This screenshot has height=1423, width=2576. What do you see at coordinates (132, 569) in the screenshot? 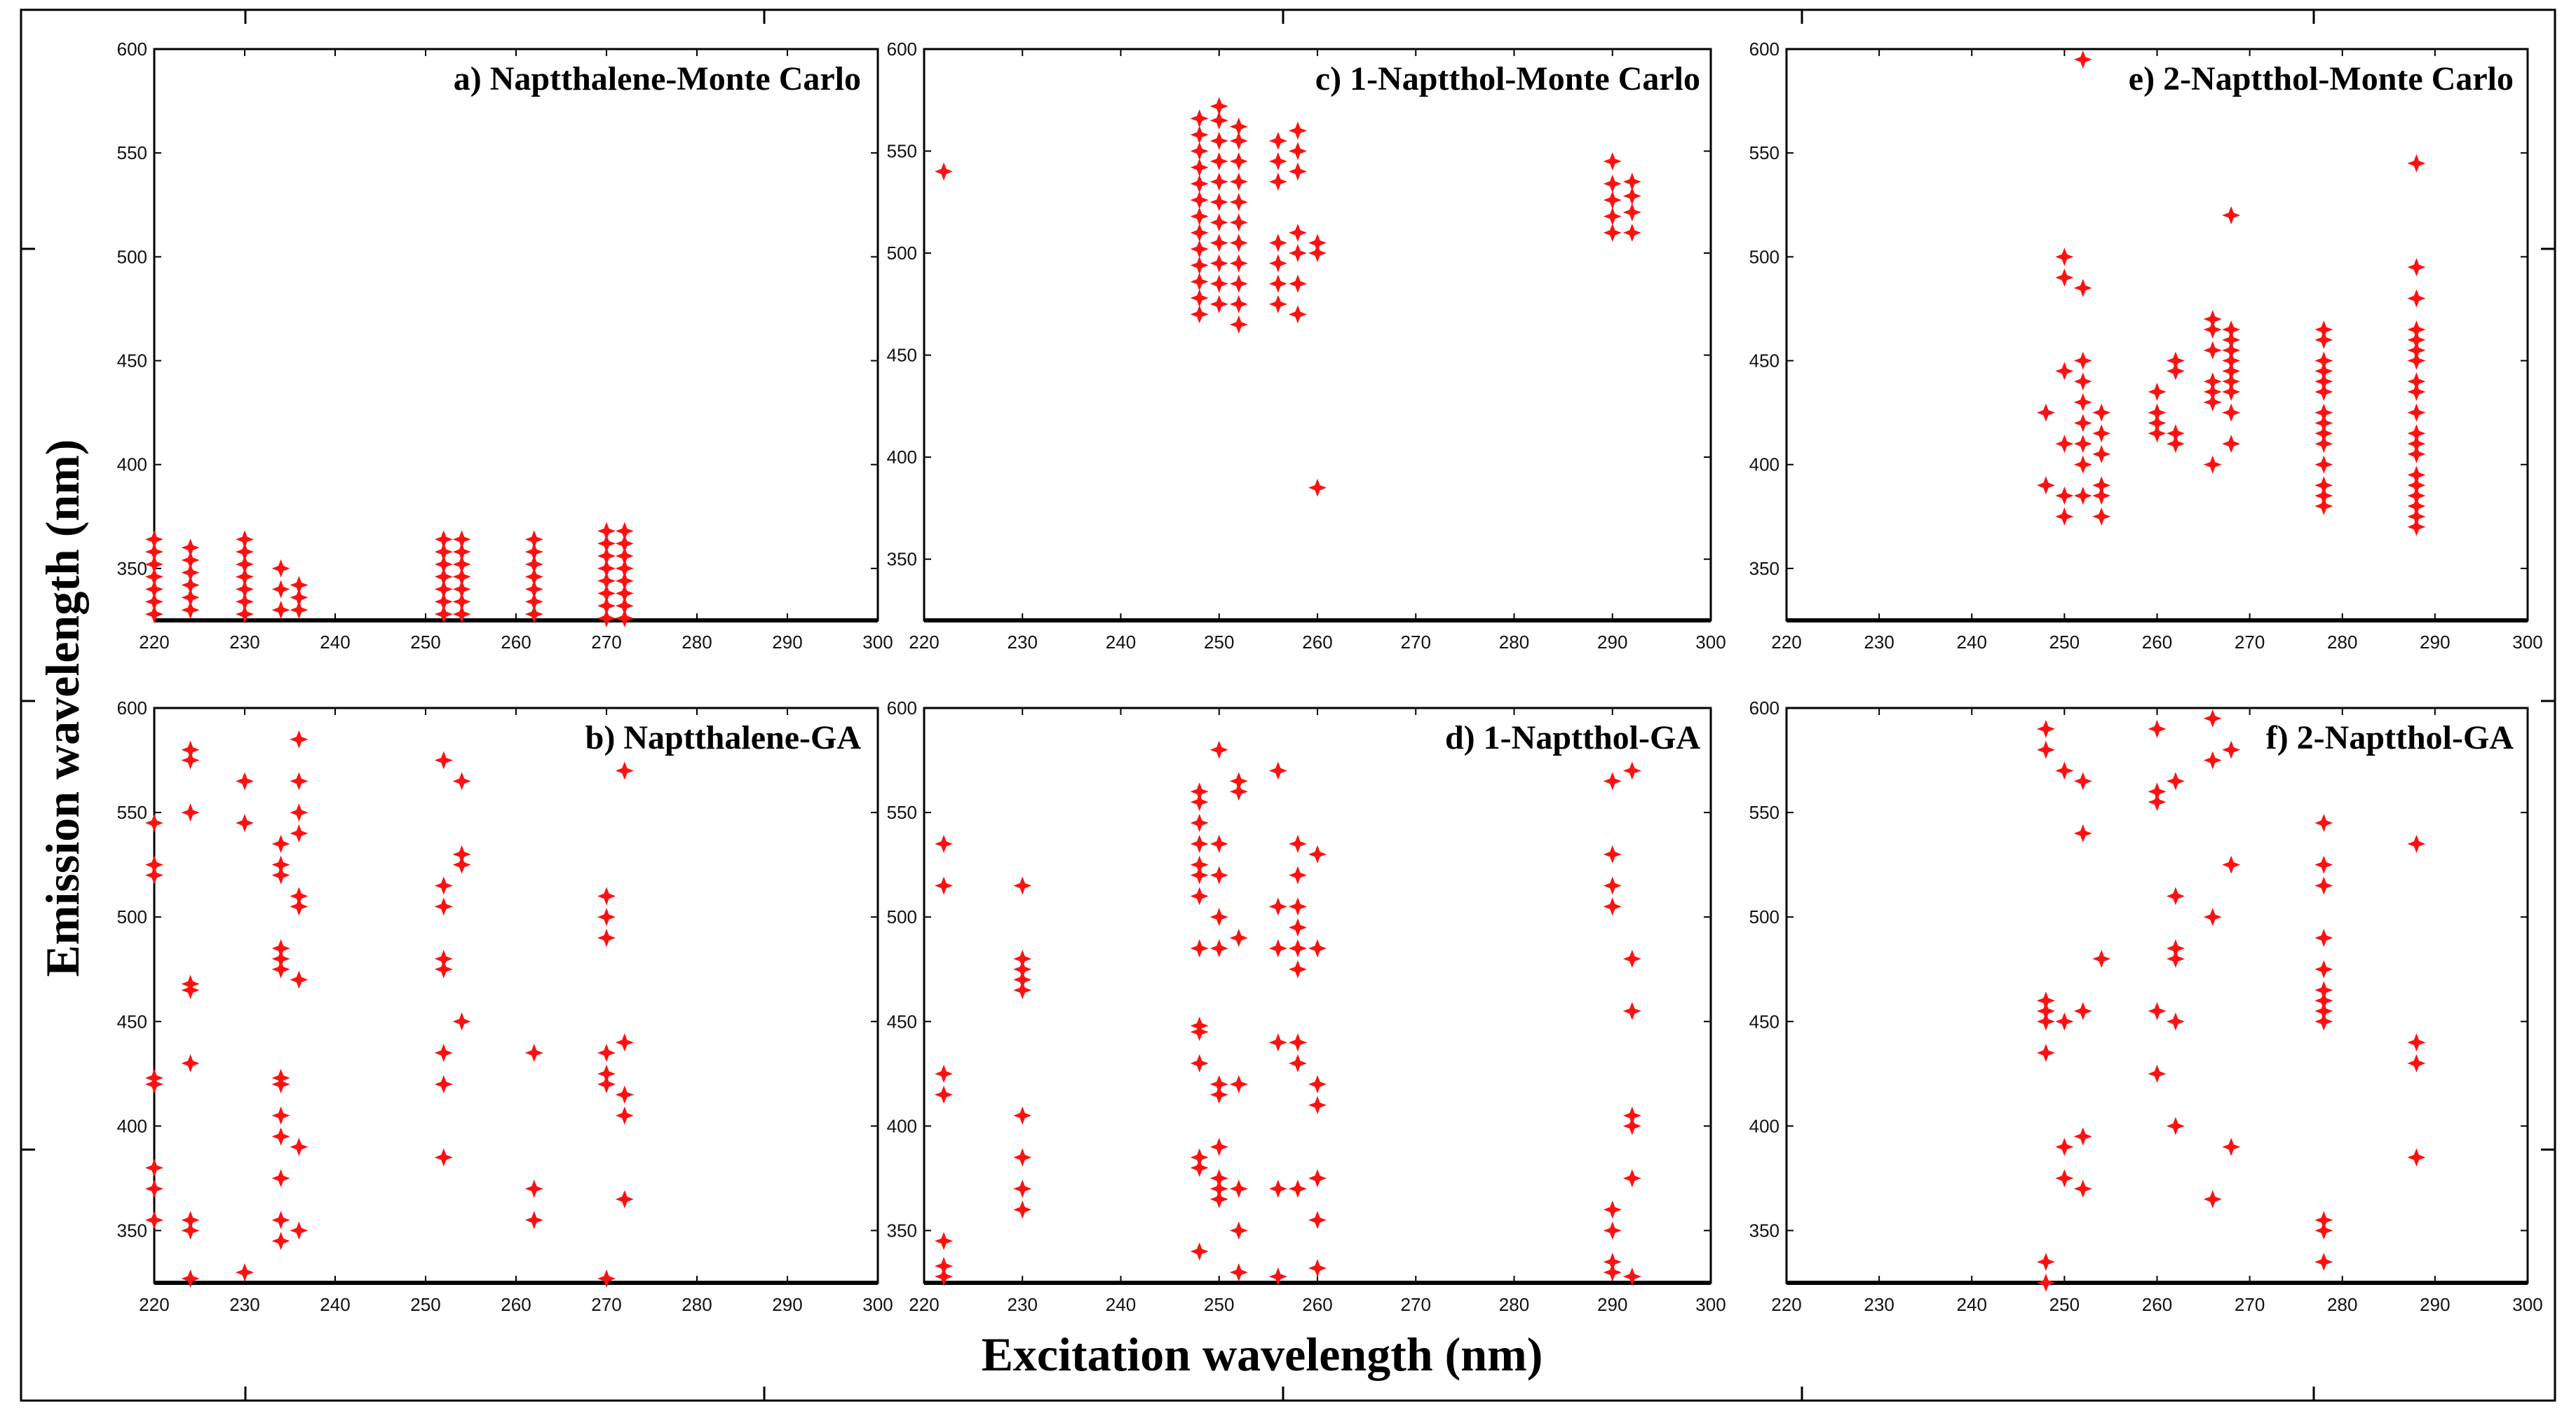
I see `y-tick-label: 350` at bounding box center [132, 569].